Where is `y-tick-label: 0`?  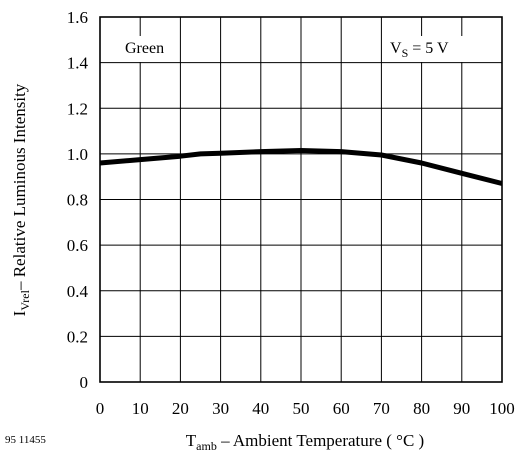
y-tick-label: 0 is located at coordinates (84, 382).